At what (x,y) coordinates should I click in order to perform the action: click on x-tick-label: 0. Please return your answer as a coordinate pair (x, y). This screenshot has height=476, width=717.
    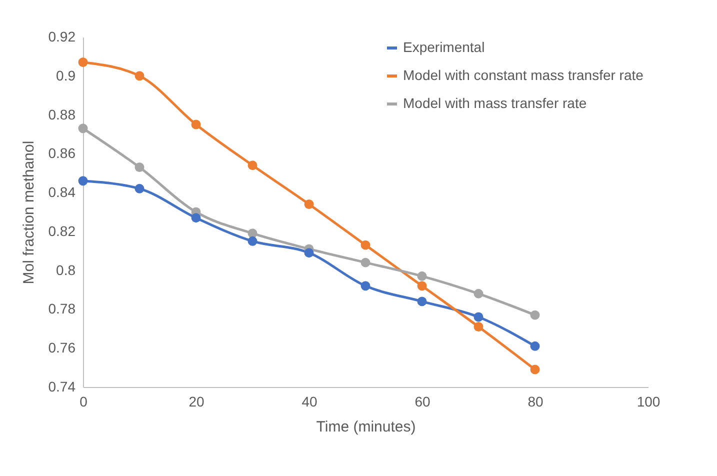
    Looking at the image, I should click on (84, 402).